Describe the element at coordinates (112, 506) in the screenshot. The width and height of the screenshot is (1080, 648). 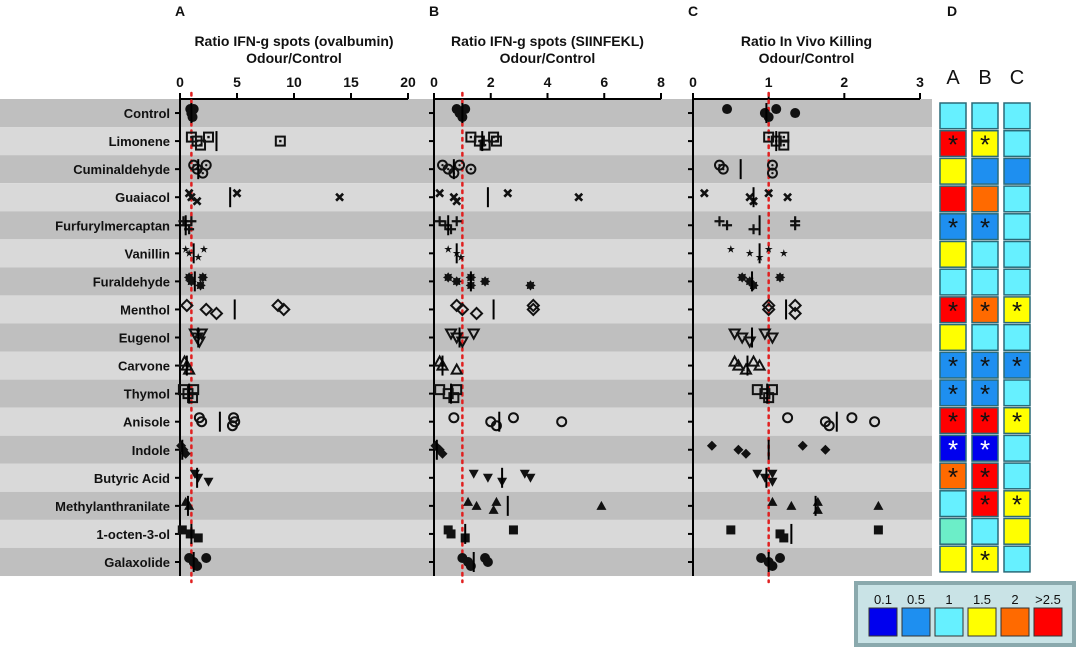
I see `row-label: Methylanthranilate` at that location.